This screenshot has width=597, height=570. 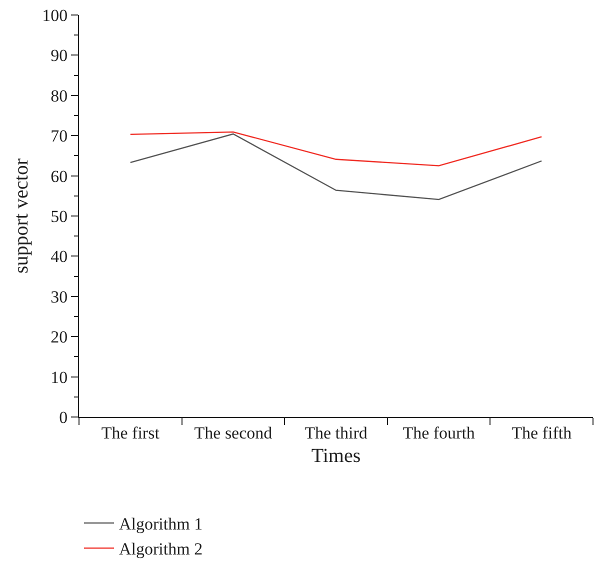 I want to click on y-tick-label: 40, so click(x=59, y=256).